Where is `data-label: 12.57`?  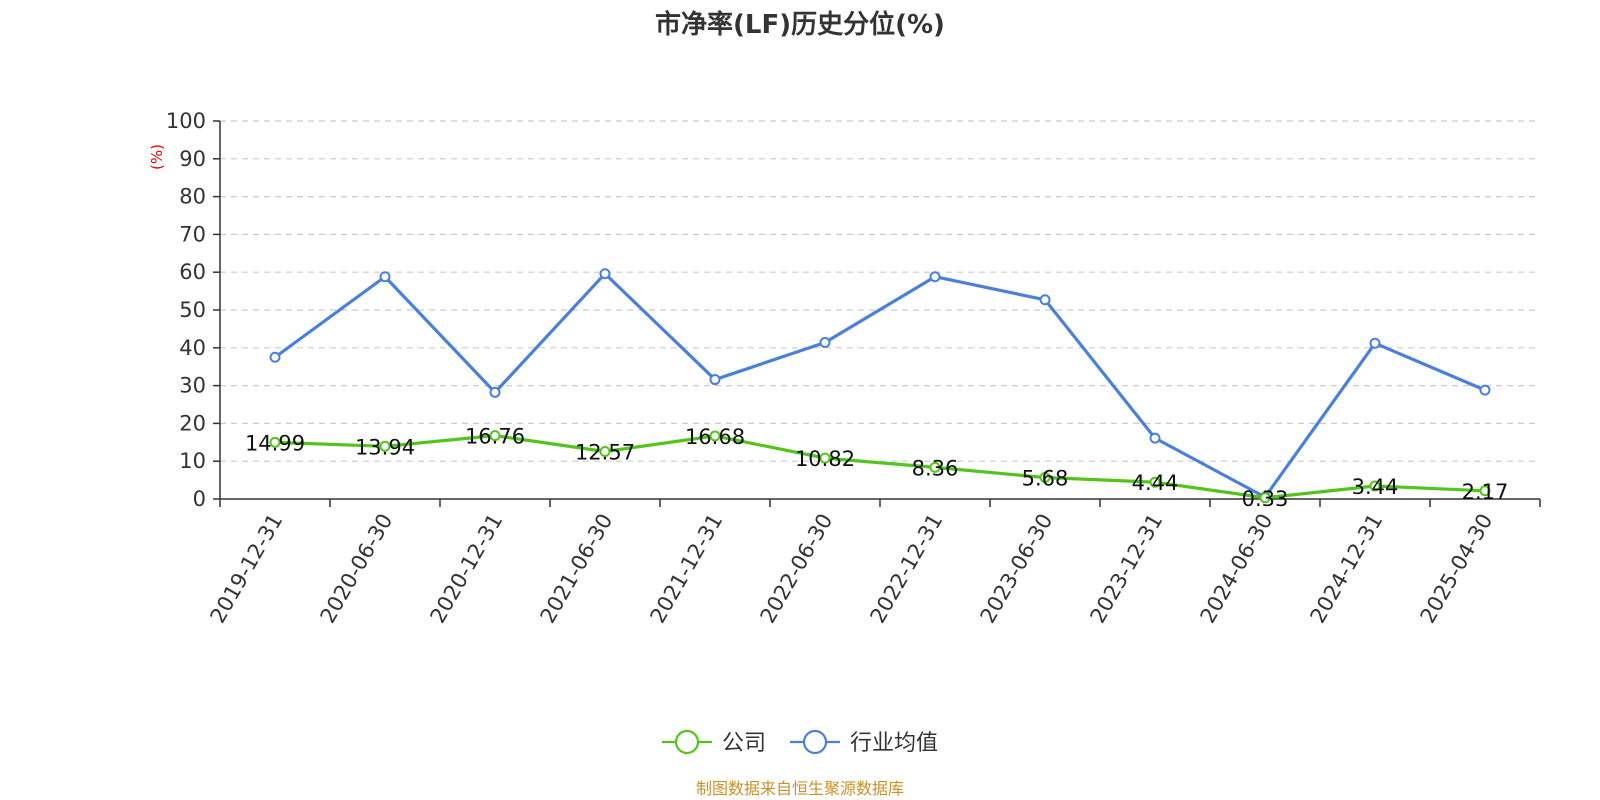 data-label: 12.57 is located at coordinates (605, 452).